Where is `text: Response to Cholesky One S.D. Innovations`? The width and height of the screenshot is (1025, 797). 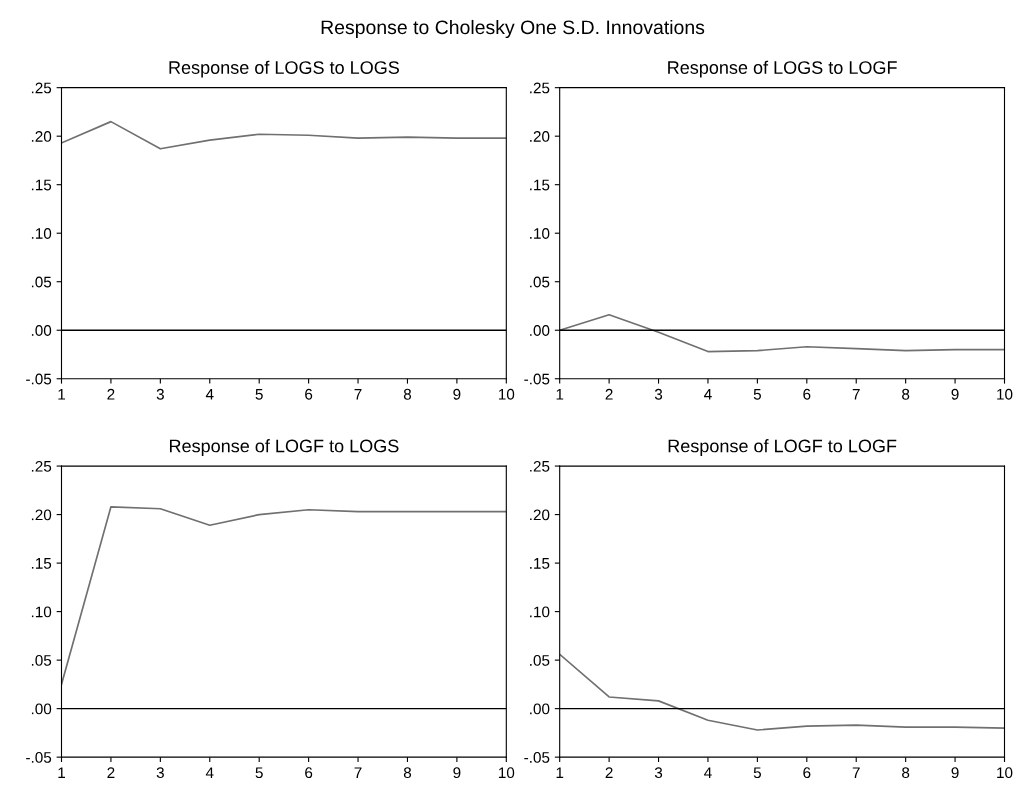 text: Response to Cholesky One S.D. Innovations is located at coordinates (513, 29).